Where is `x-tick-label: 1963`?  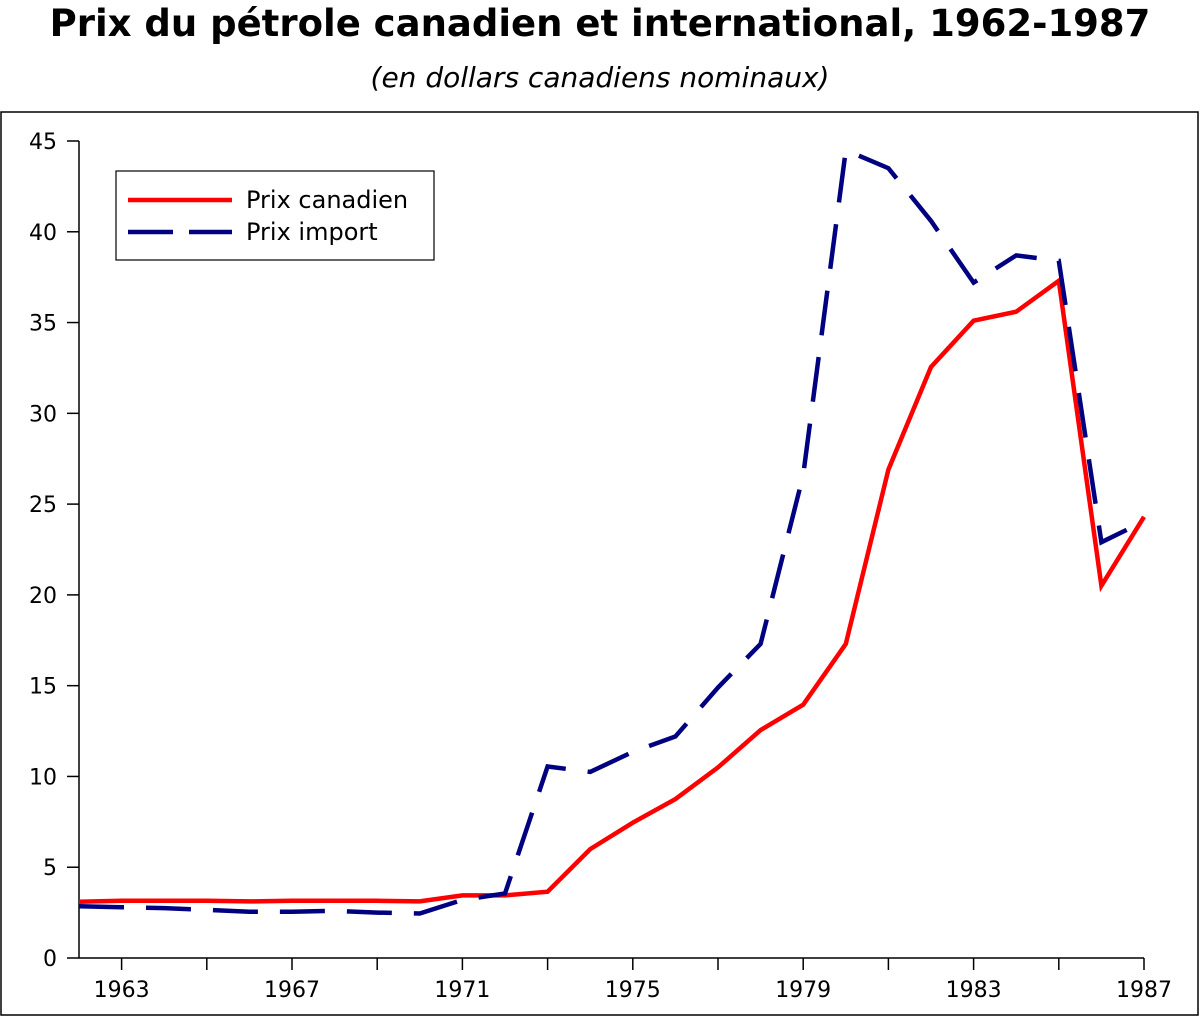 x-tick-label: 1963 is located at coordinates (122, 990).